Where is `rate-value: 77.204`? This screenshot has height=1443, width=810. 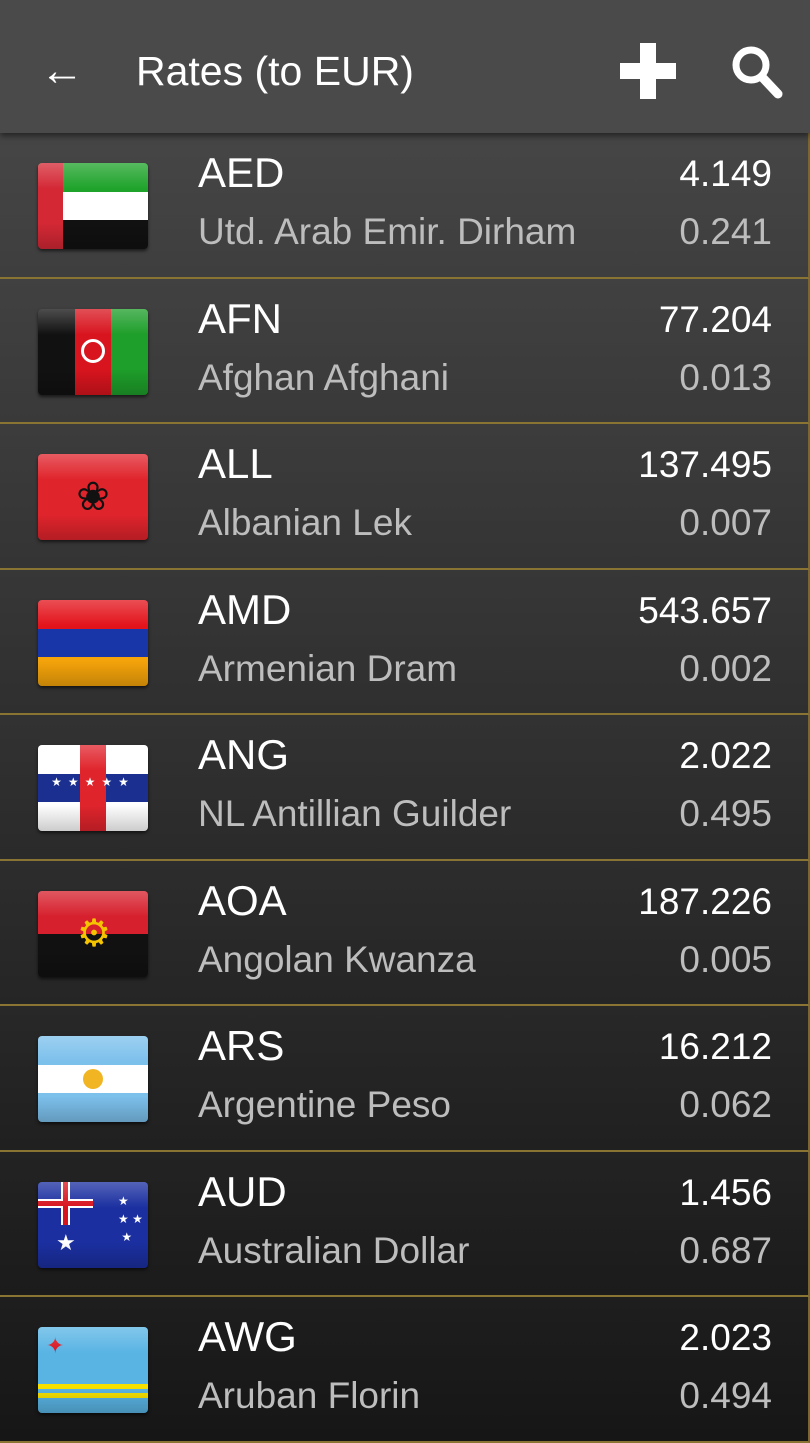 rate-value: 77.204 is located at coordinates (715, 319).